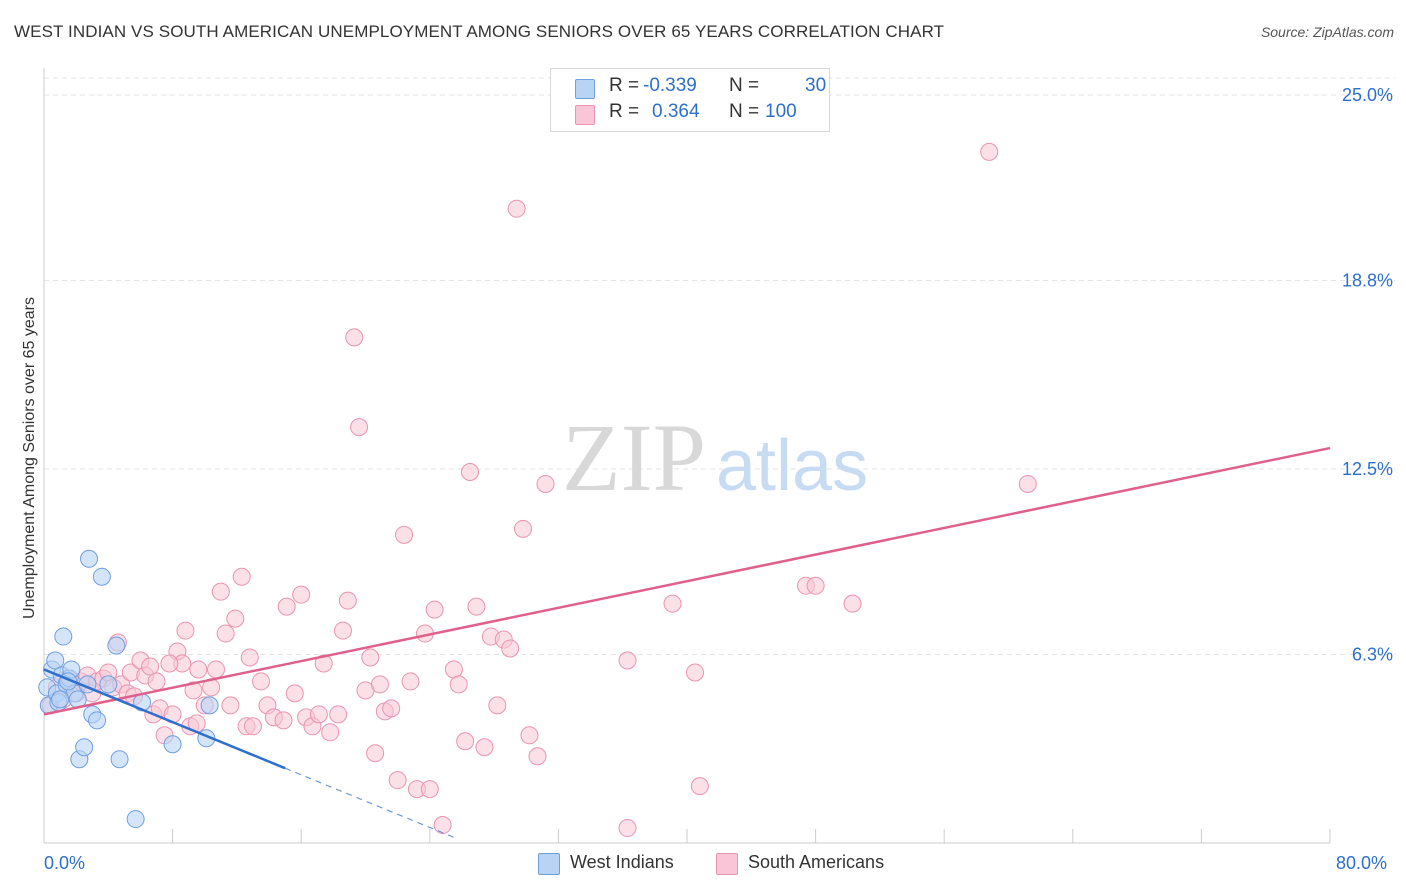  Describe the element at coordinates (1327, 32) in the screenshot. I see `source-credit: Source: ZipAtlas.com` at that location.